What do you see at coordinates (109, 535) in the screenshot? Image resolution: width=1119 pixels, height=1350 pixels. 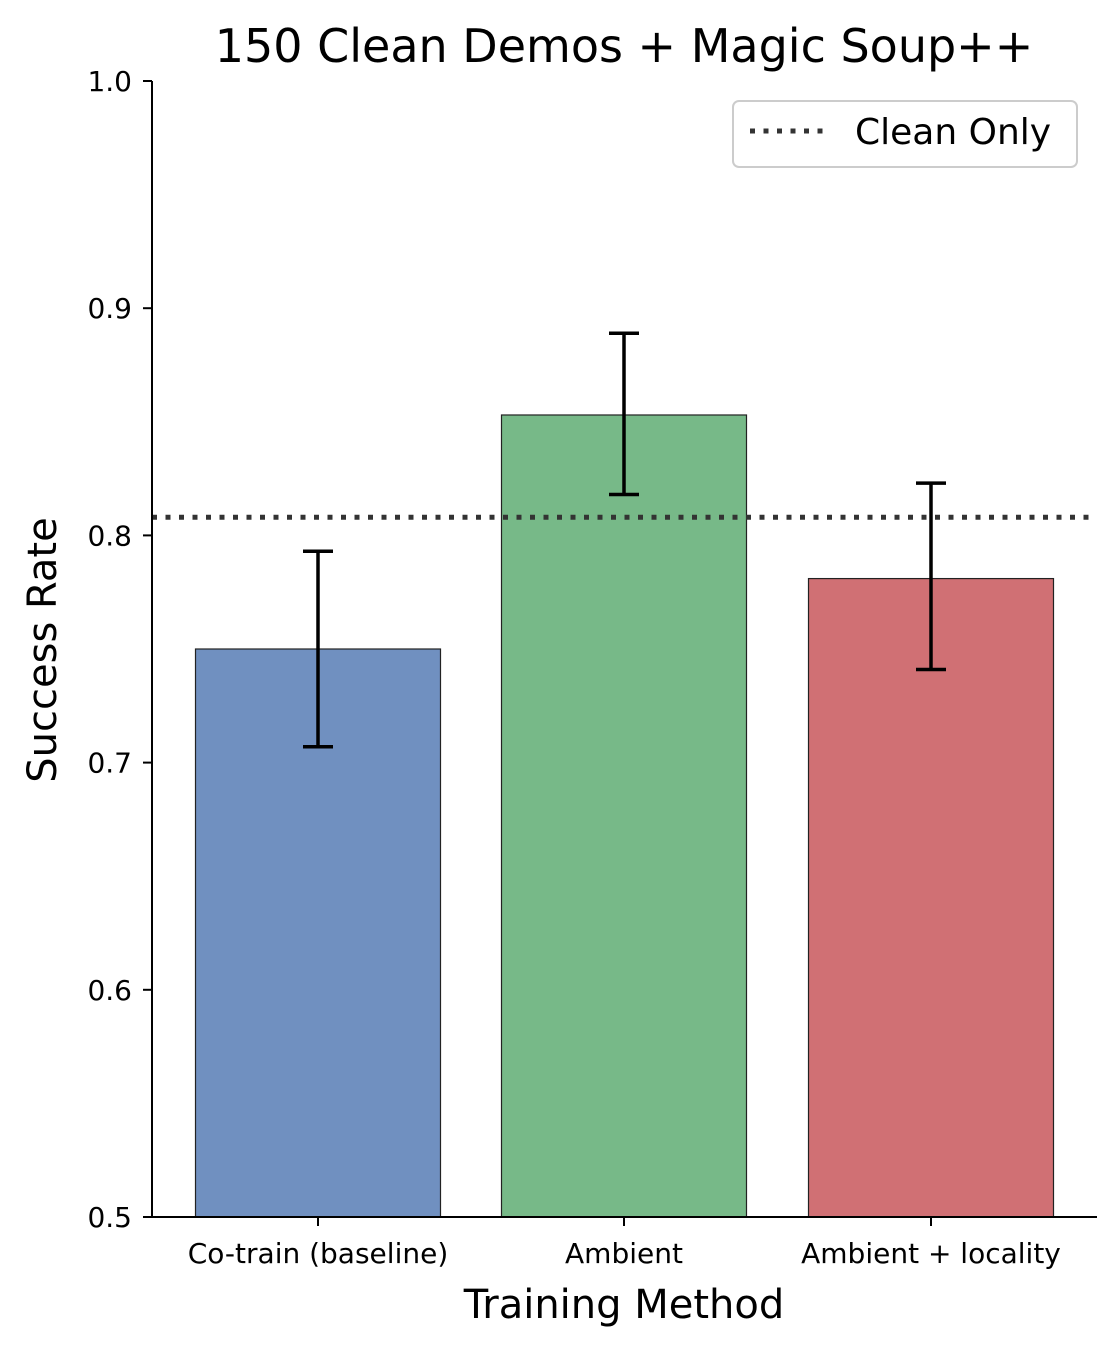 I see `y-tick-label: 0.8` at bounding box center [109, 535].